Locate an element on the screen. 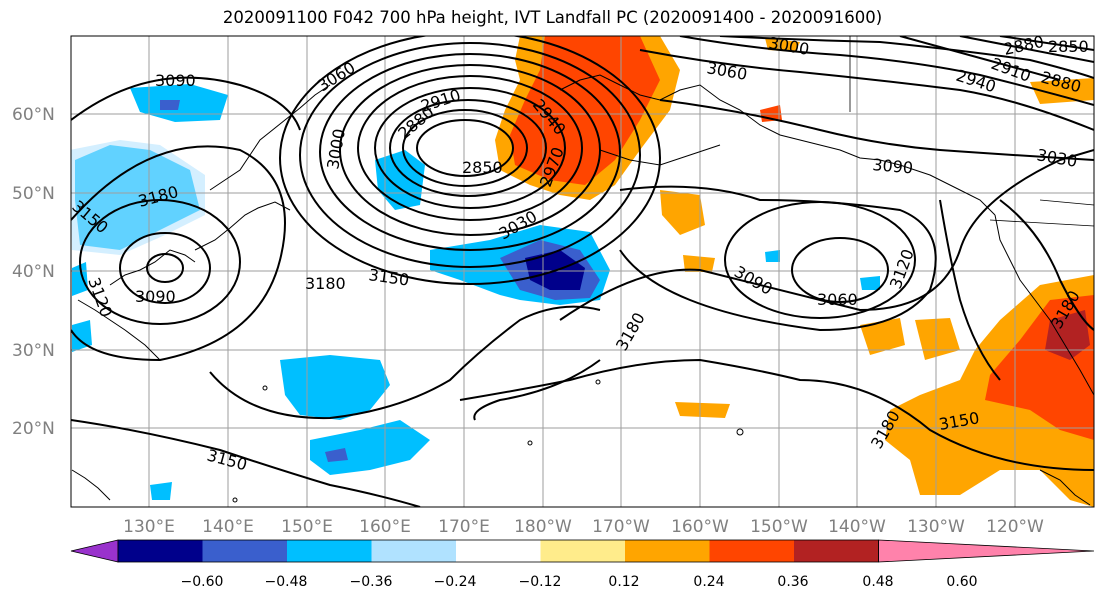 This screenshot has height=601, width=1105. contour-label: 3000 is located at coordinates (788, 46).